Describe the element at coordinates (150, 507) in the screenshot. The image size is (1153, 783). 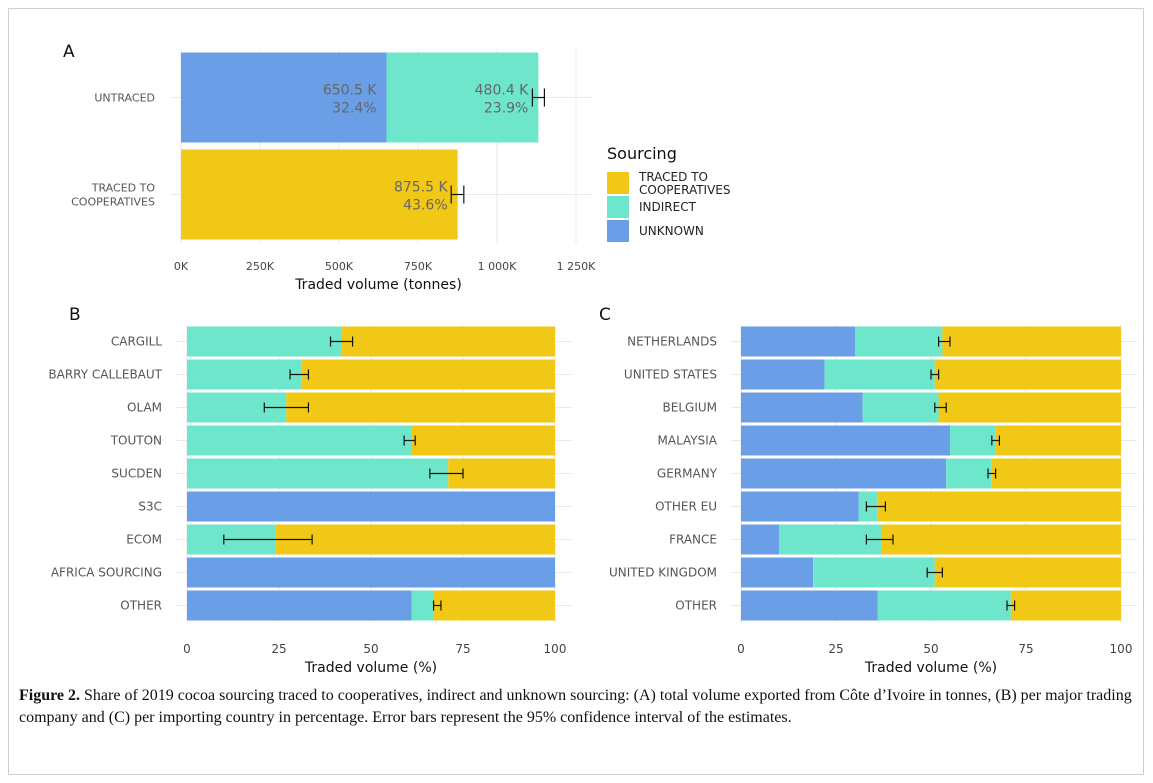
I see `category-label: S3C` at that location.